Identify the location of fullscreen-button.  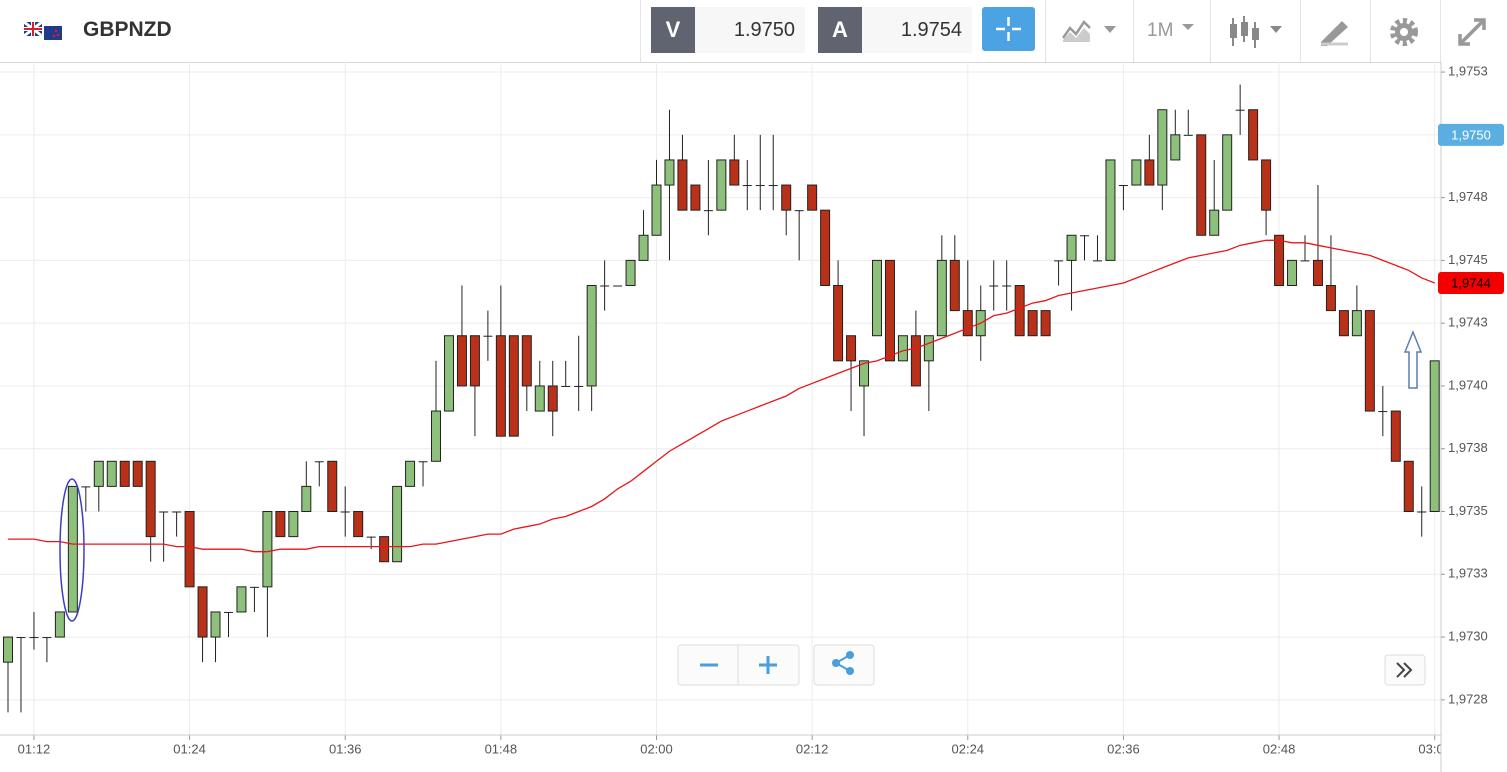
(1472, 32).